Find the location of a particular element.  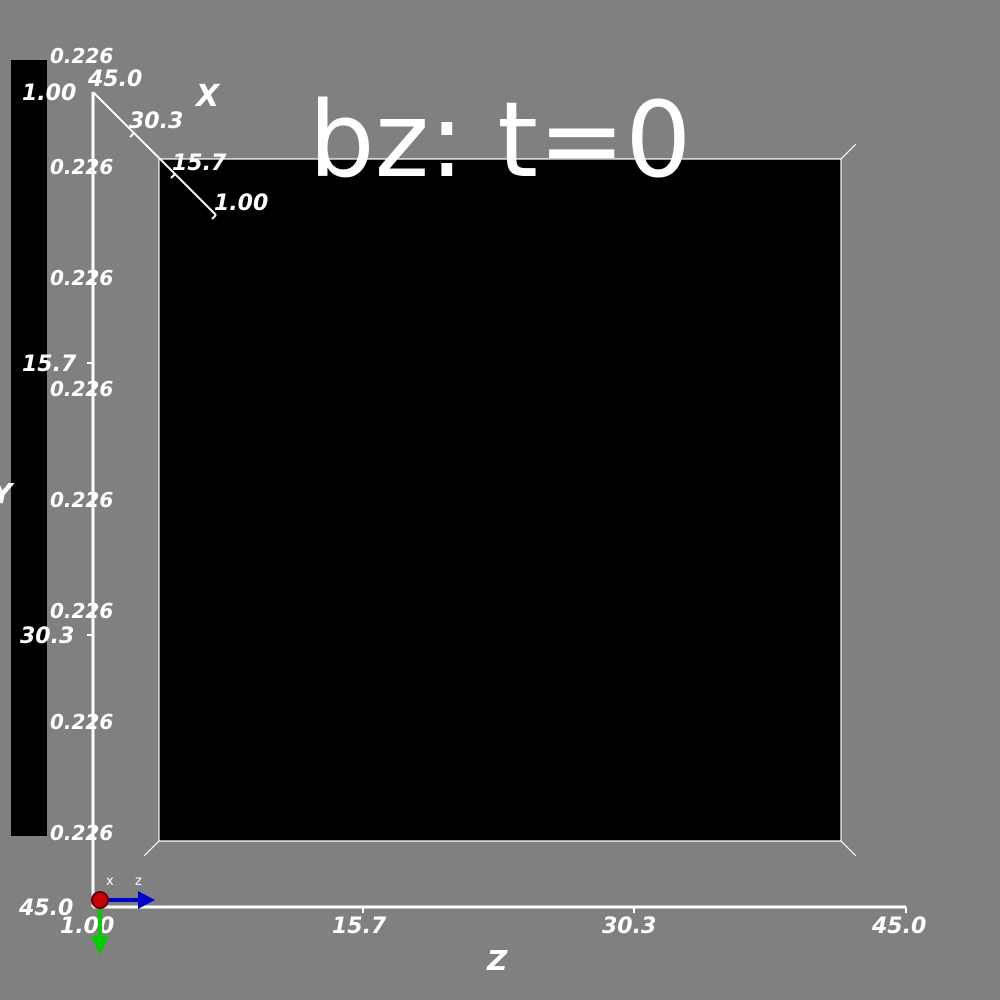

z-axis-title: Z is located at coordinates (497, 960).